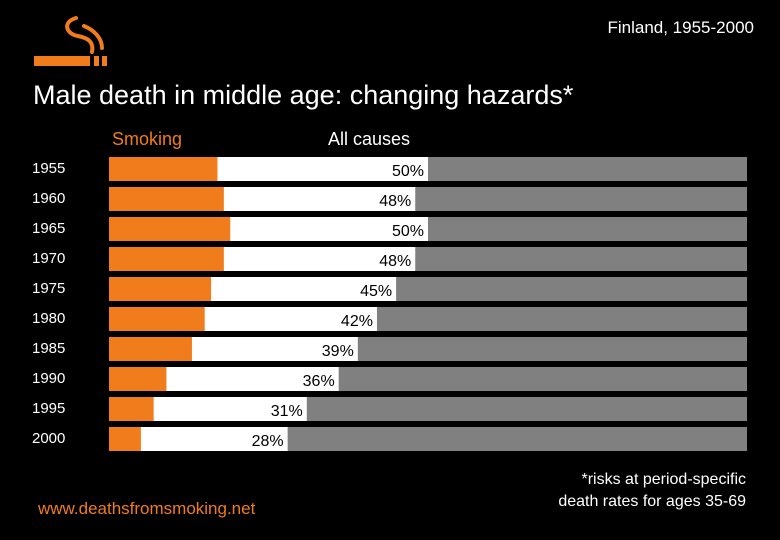 This screenshot has width=780, height=540. Describe the element at coordinates (154, 381) in the screenshot. I see `smoking-value-label: 9` at that location.